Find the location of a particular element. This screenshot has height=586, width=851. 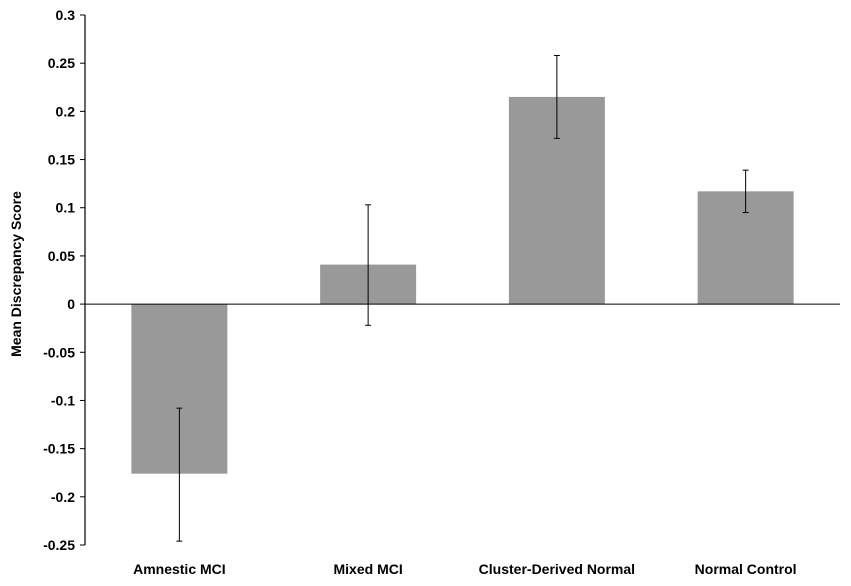

y-tick-label: 0.25 is located at coordinates (61, 63).